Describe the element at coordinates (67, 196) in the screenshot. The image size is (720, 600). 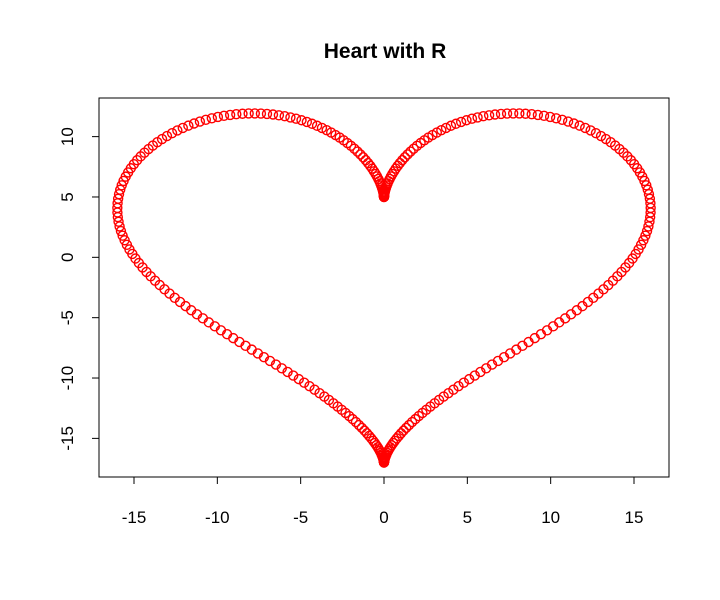
I see `y-tick-label: 5` at that location.